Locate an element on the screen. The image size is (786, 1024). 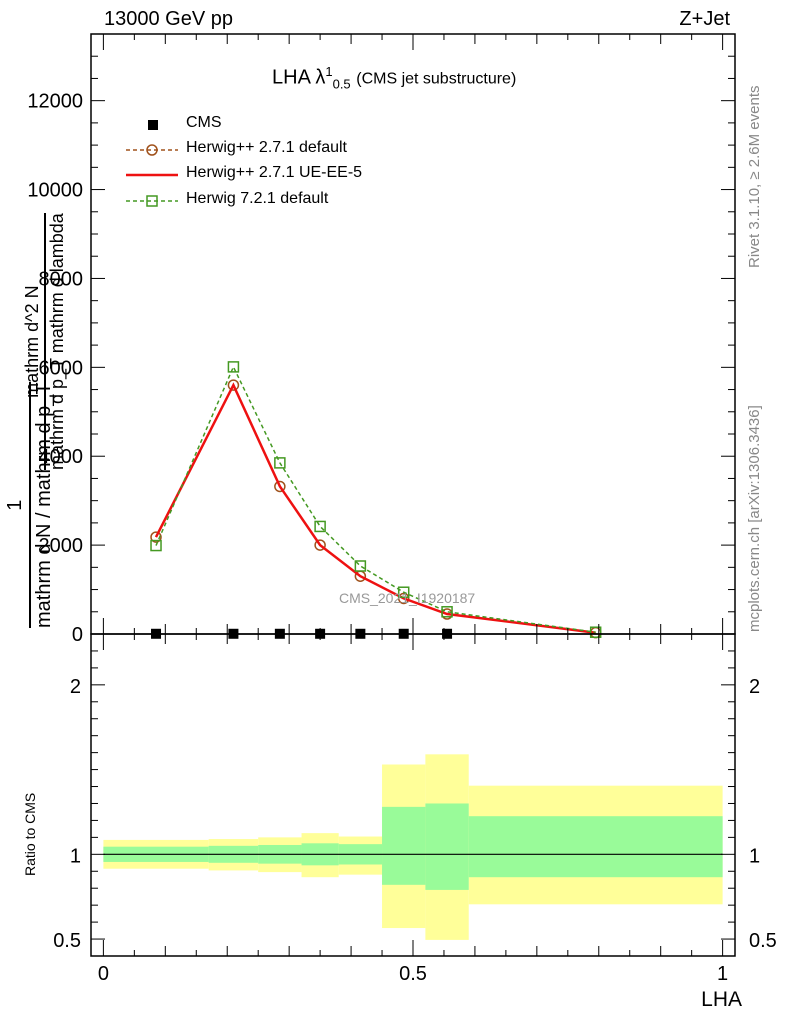
legend-herwig7-label: Herwig 7.2.1 default is located at coordinates (257, 198).